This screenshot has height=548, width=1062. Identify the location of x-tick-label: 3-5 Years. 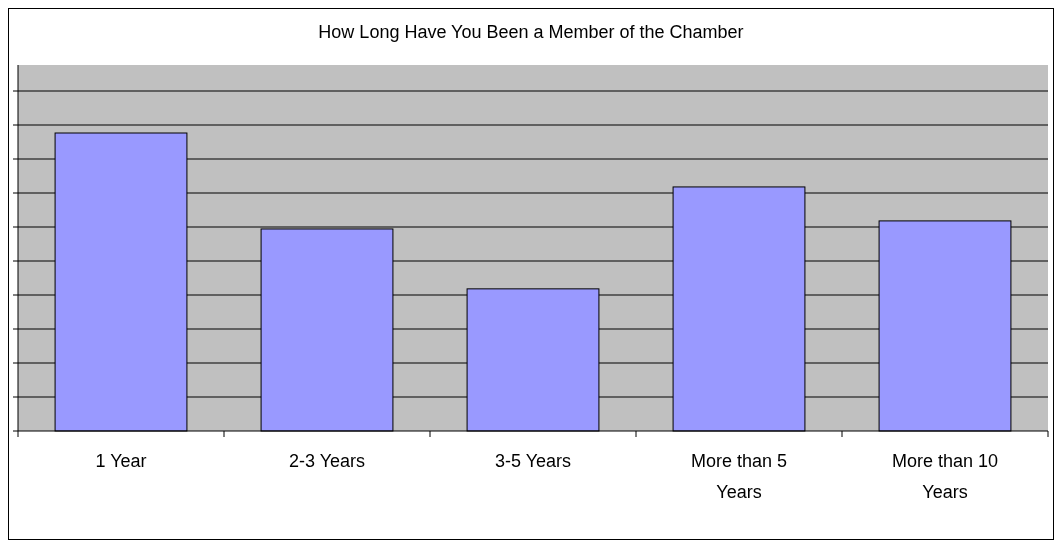
(533, 461).